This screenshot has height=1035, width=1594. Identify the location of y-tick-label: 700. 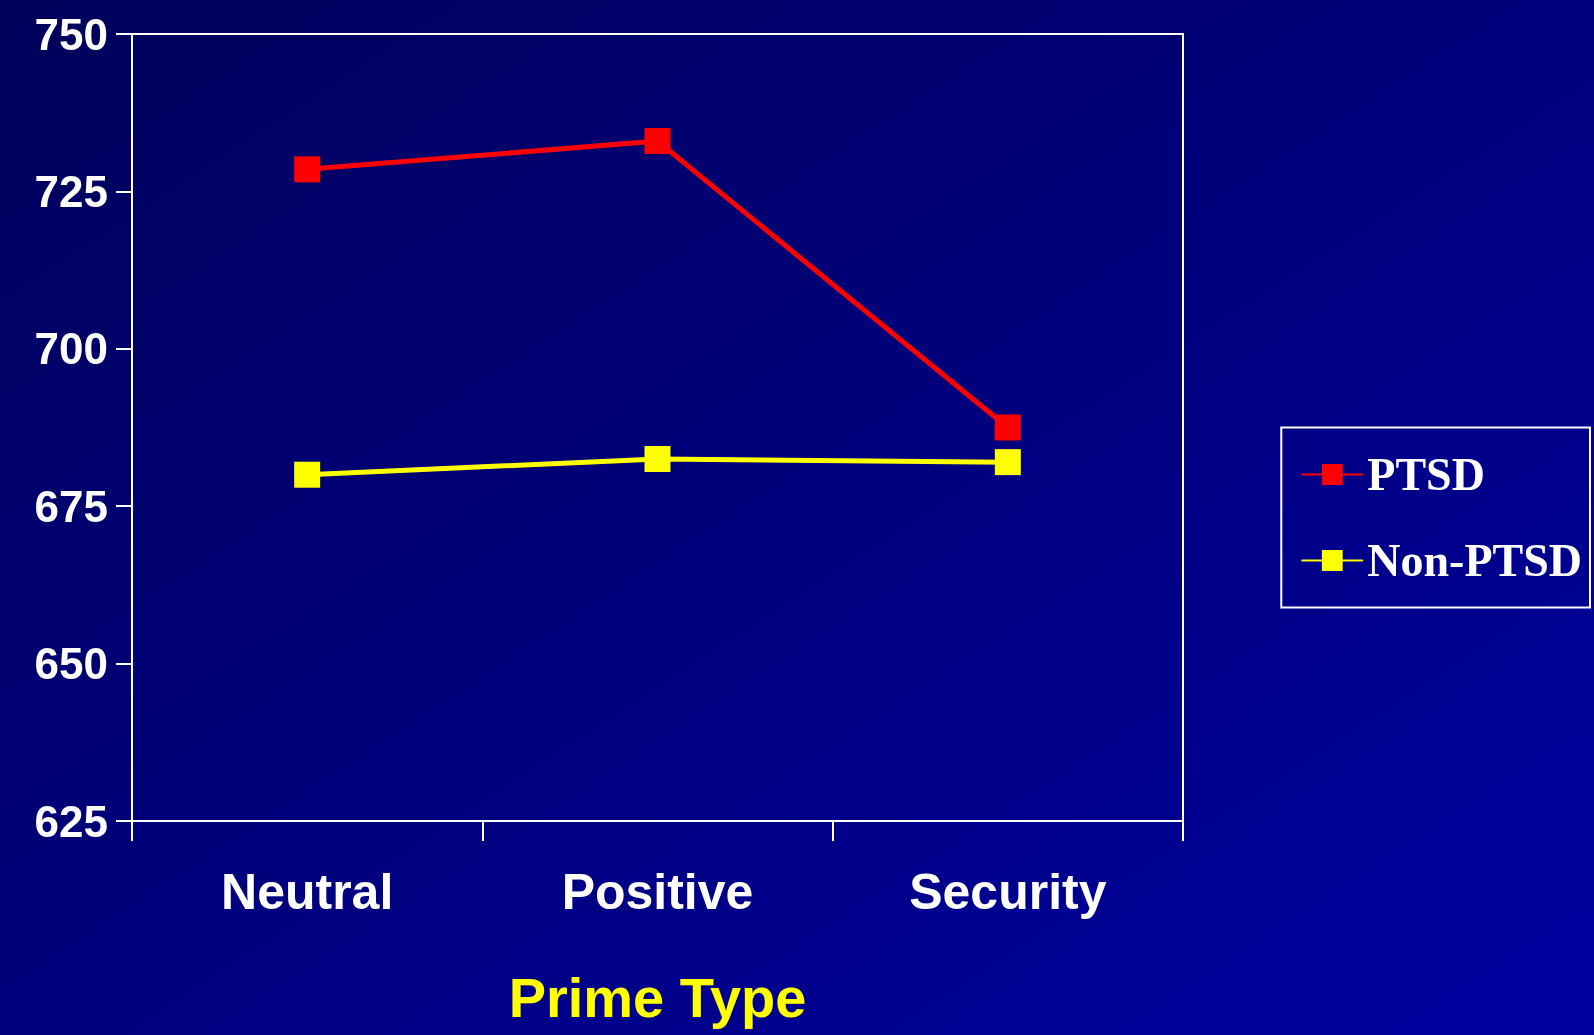
(71, 349).